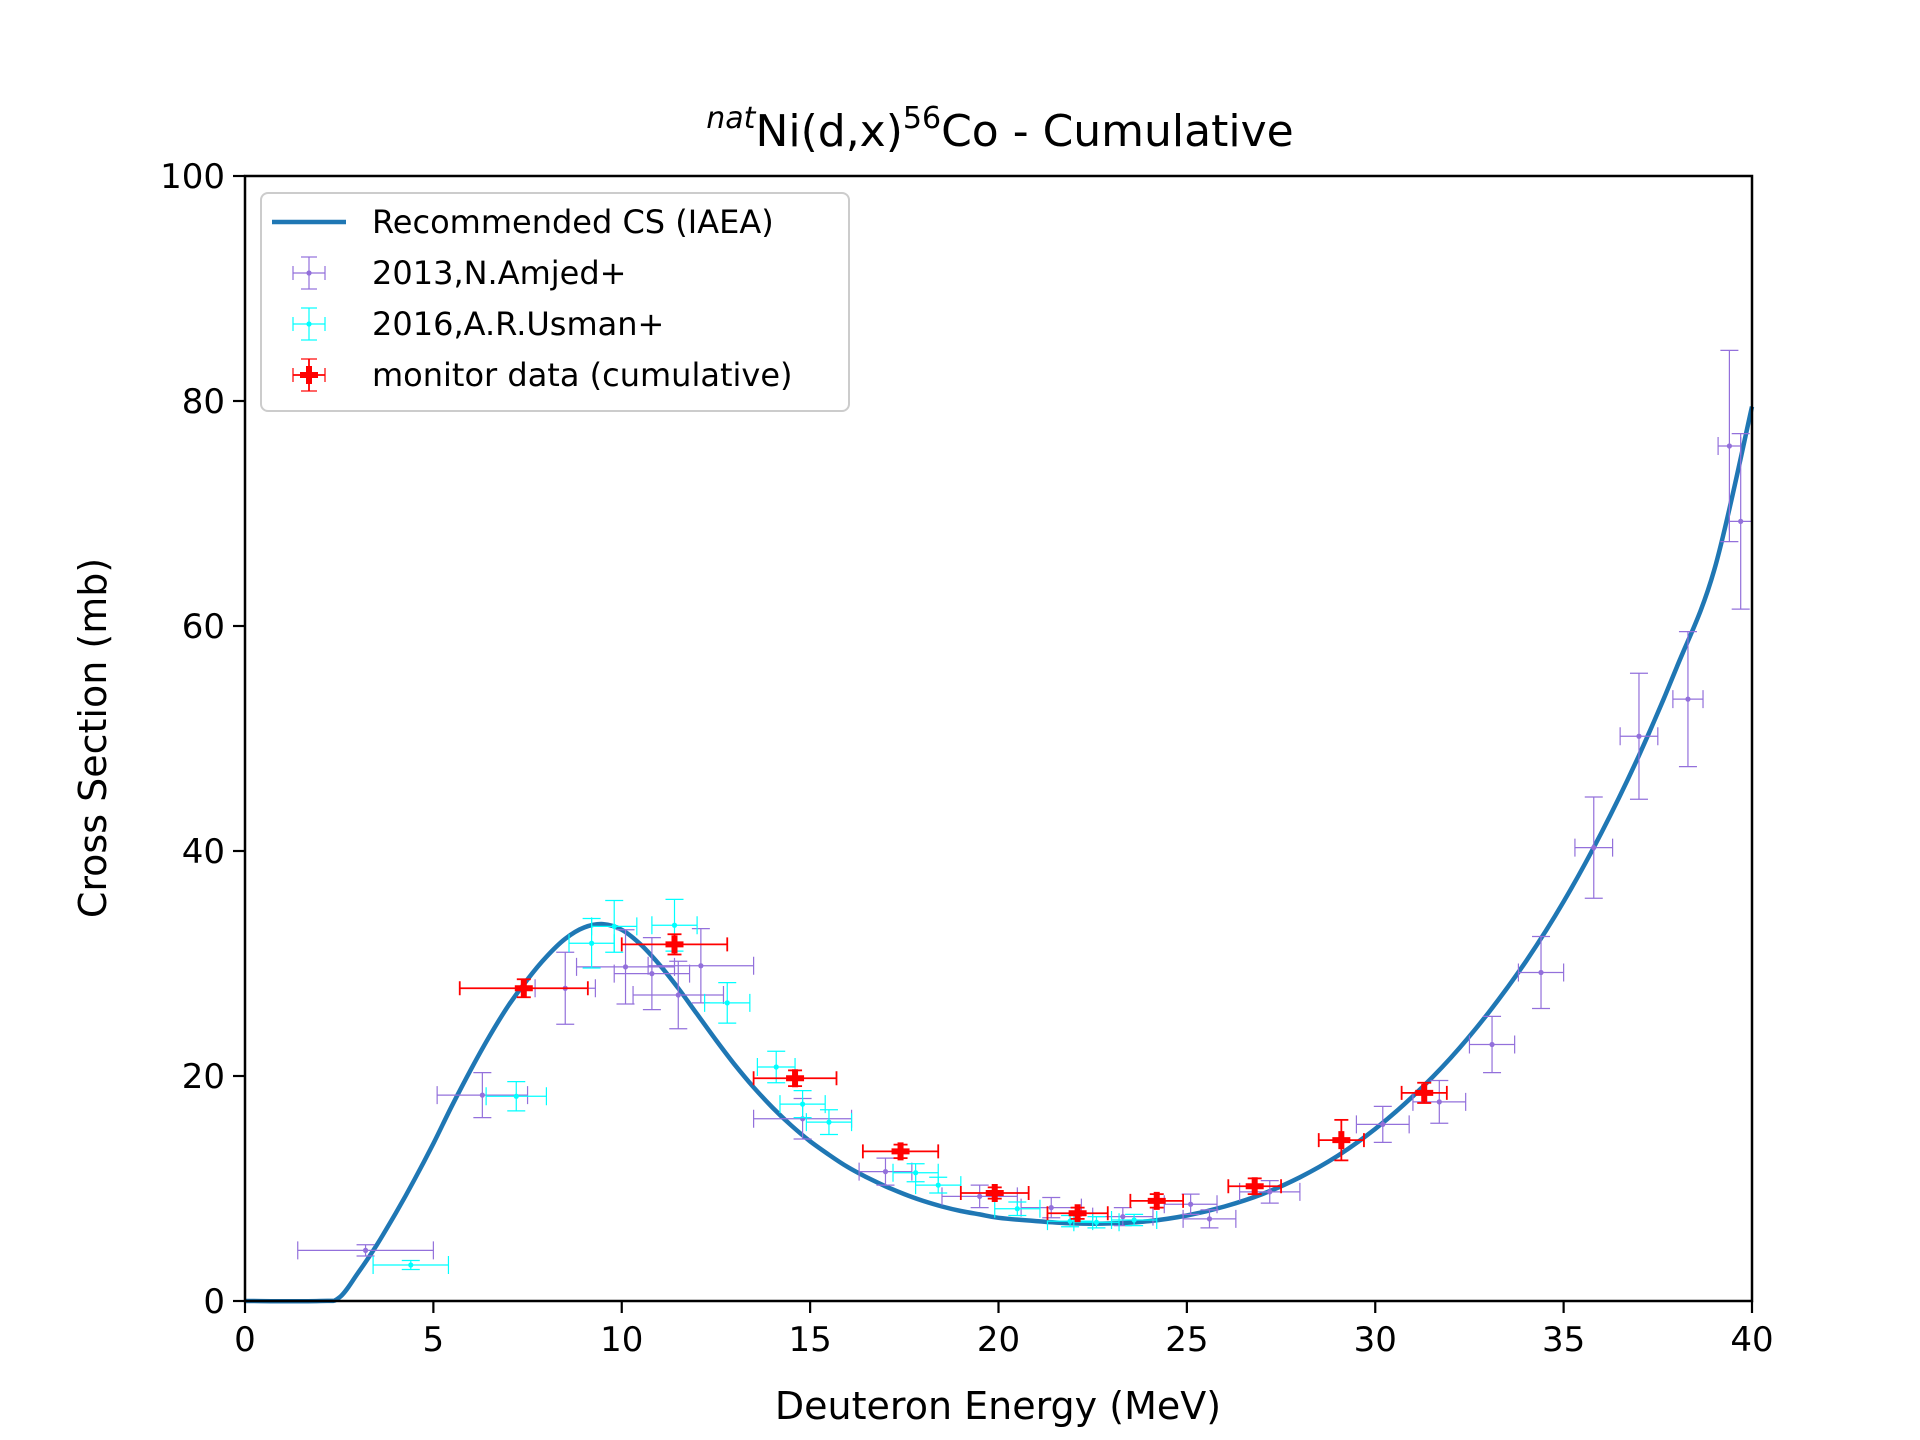 The width and height of the screenshot is (1920, 1440). Describe the element at coordinates (1117, 131) in the screenshot. I see `title-product: Co - Cumulative` at that location.